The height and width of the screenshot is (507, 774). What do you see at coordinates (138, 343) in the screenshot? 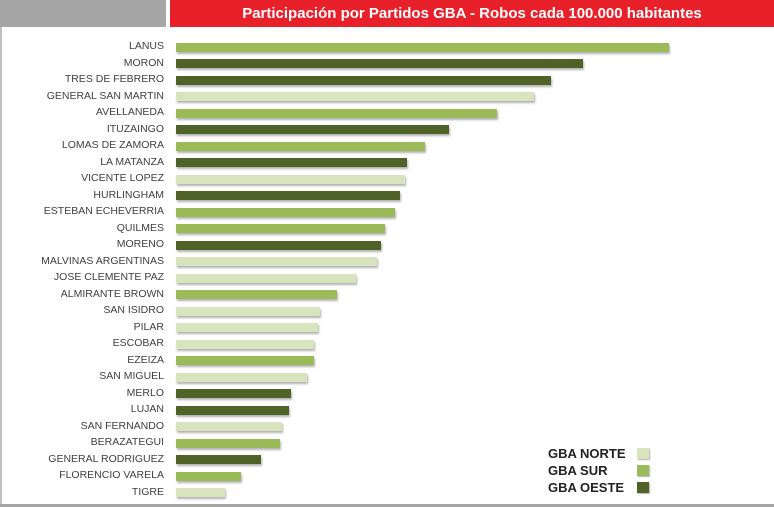
I see `category-label: ESCOBAR` at bounding box center [138, 343].